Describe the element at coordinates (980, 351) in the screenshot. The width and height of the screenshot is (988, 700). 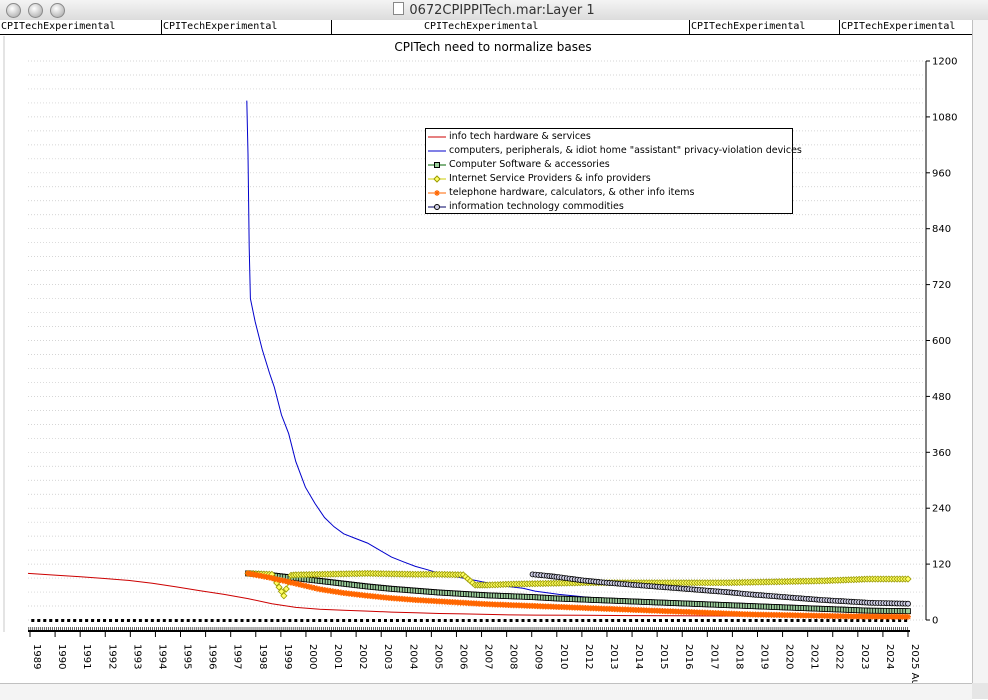
I see `vertical-scrollbar` at that location.